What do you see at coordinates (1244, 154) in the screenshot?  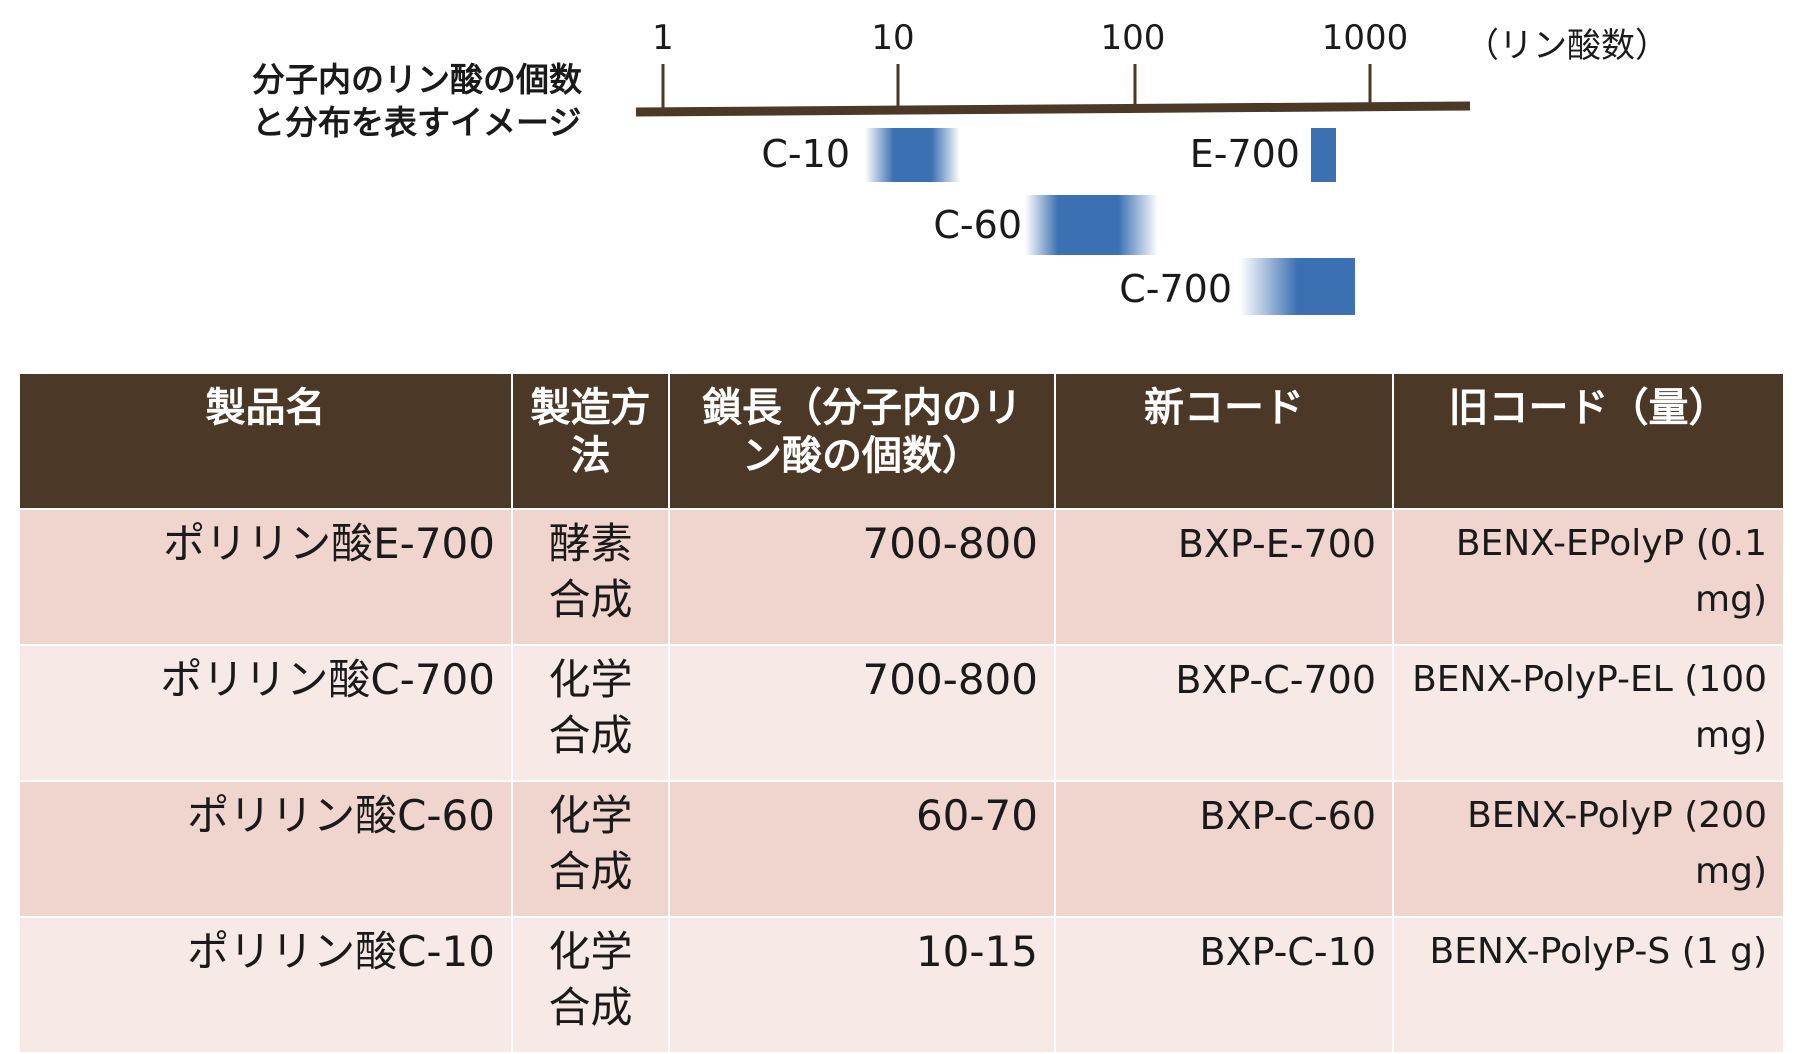 I see `range-label-e700: E-700` at bounding box center [1244, 154].